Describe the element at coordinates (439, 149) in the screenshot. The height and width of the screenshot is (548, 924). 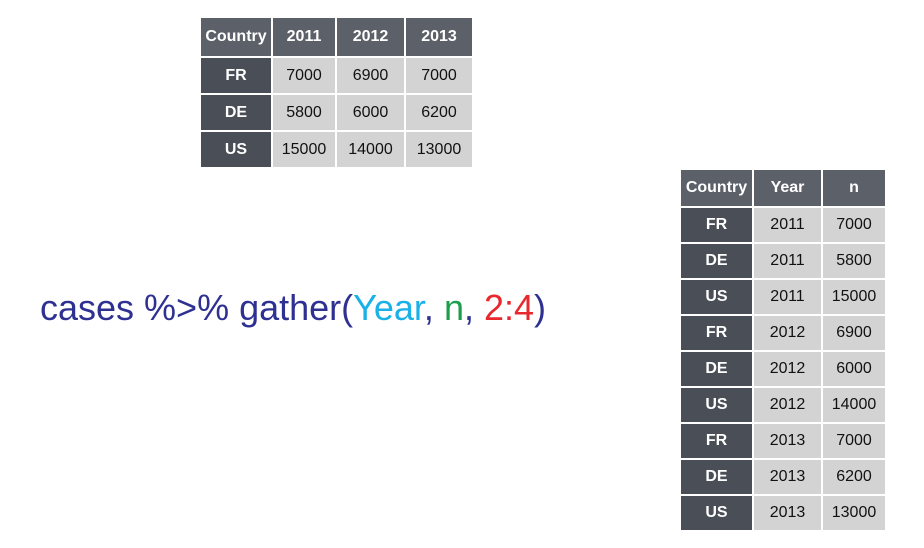
I see `value-cell: 13000` at that location.